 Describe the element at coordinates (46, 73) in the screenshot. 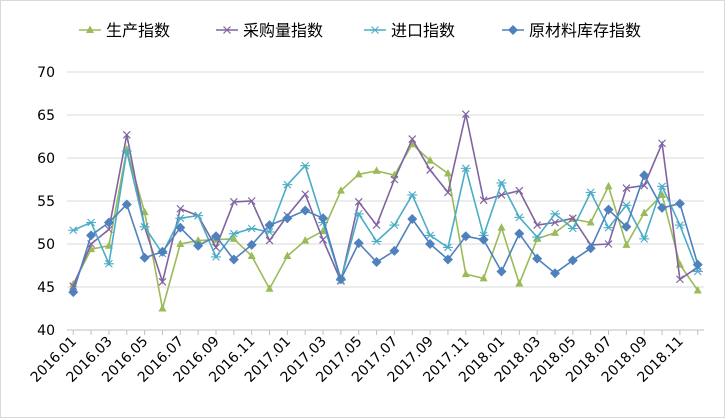

I see `y-tick-label: 70` at that location.